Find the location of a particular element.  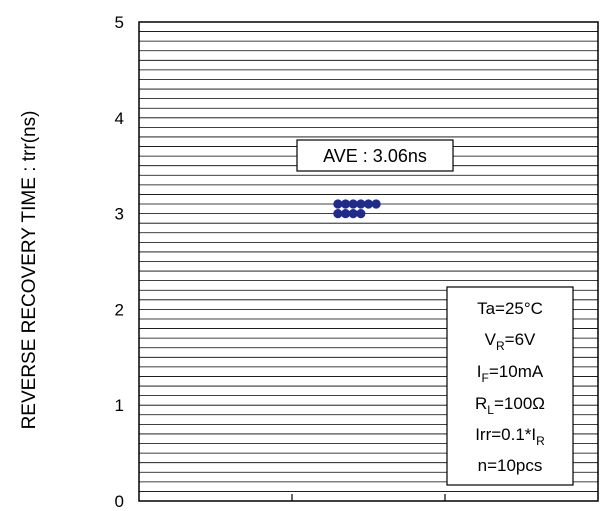

y-tick-label: 5 is located at coordinates (119, 22).